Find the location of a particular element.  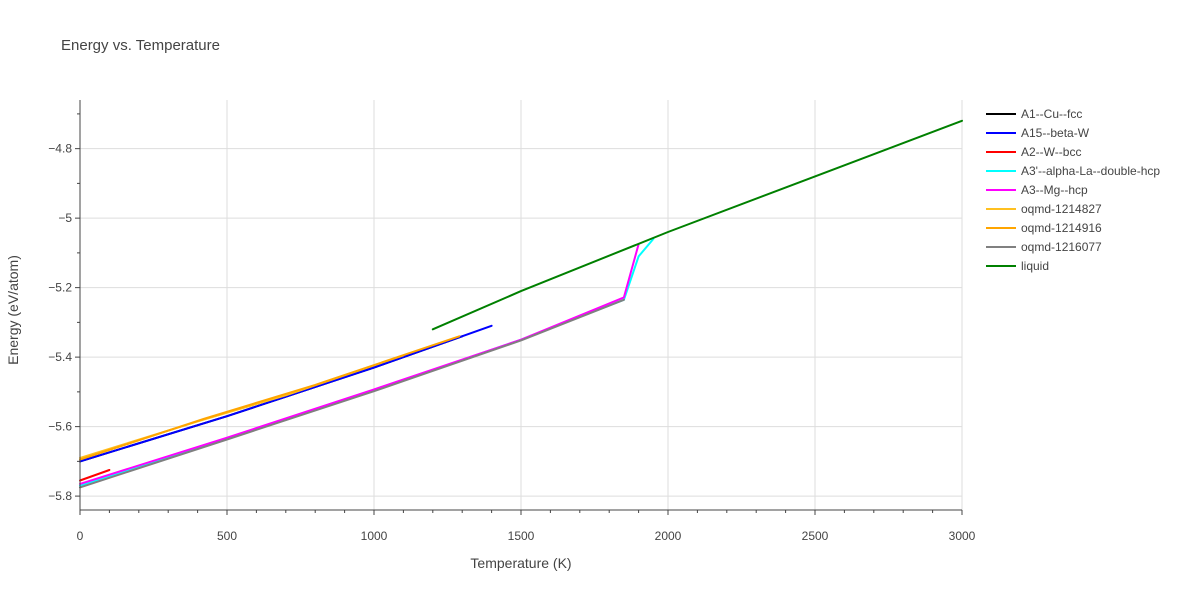

legend-item: A1--Cu--fcc is located at coordinates (1034, 114).